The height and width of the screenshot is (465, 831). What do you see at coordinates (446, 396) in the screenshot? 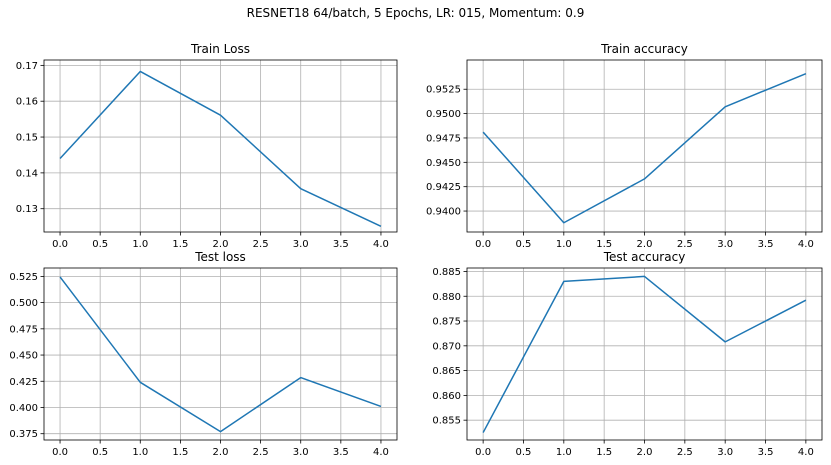
I see `y-tick-label: 0.860` at bounding box center [446, 396].